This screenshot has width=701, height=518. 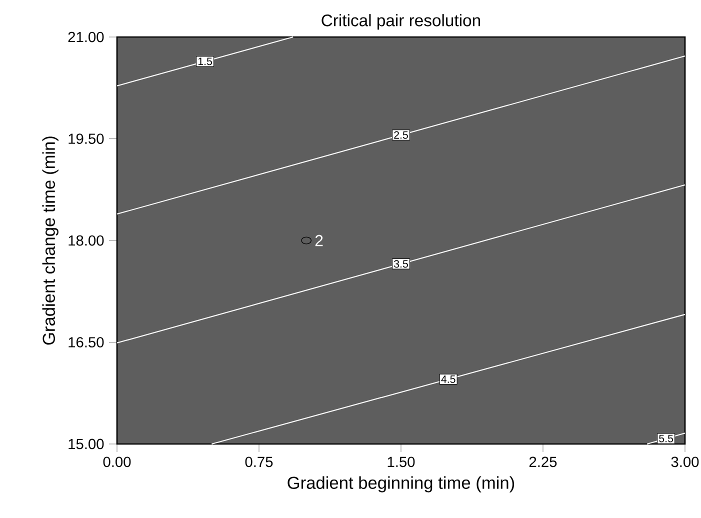 I want to click on y-tick-label: 18.00, so click(x=86, y=240).